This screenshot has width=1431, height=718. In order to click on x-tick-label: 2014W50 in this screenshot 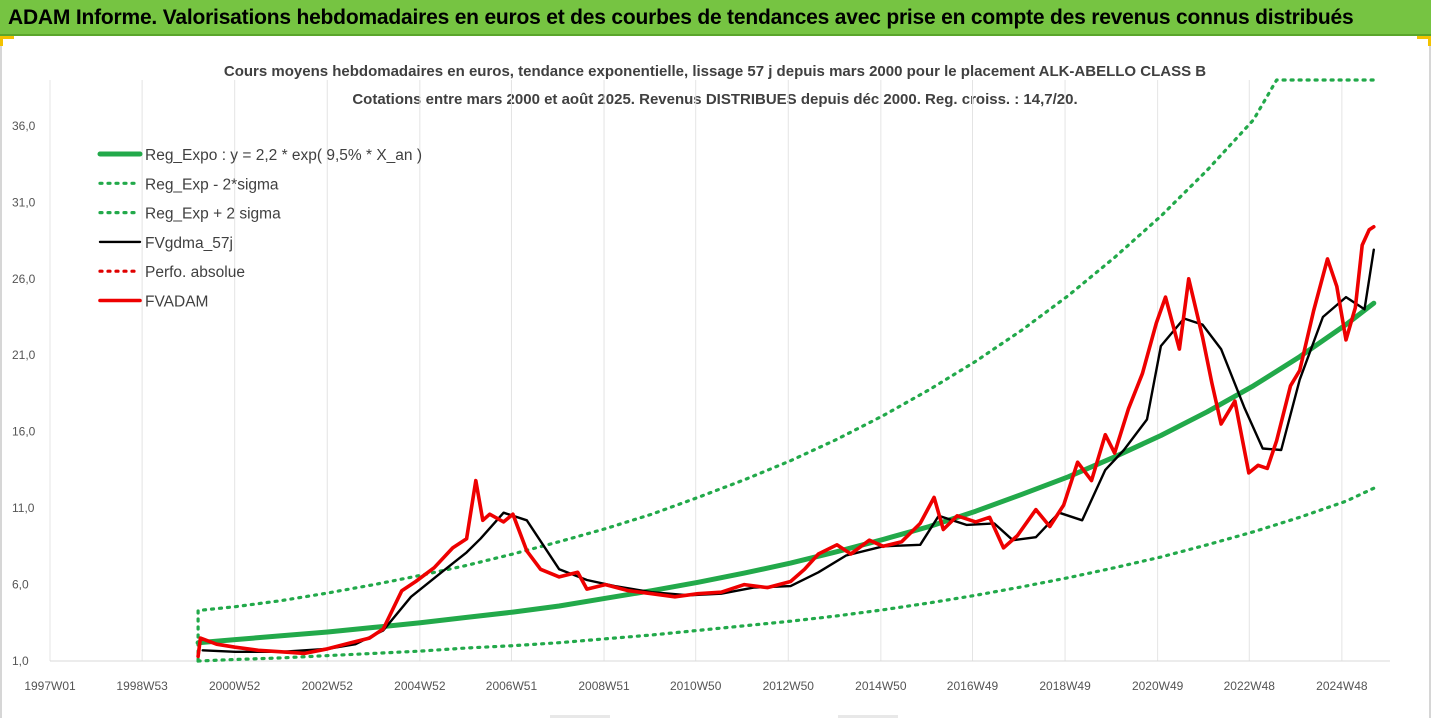, I will do `click(881, 686)`.